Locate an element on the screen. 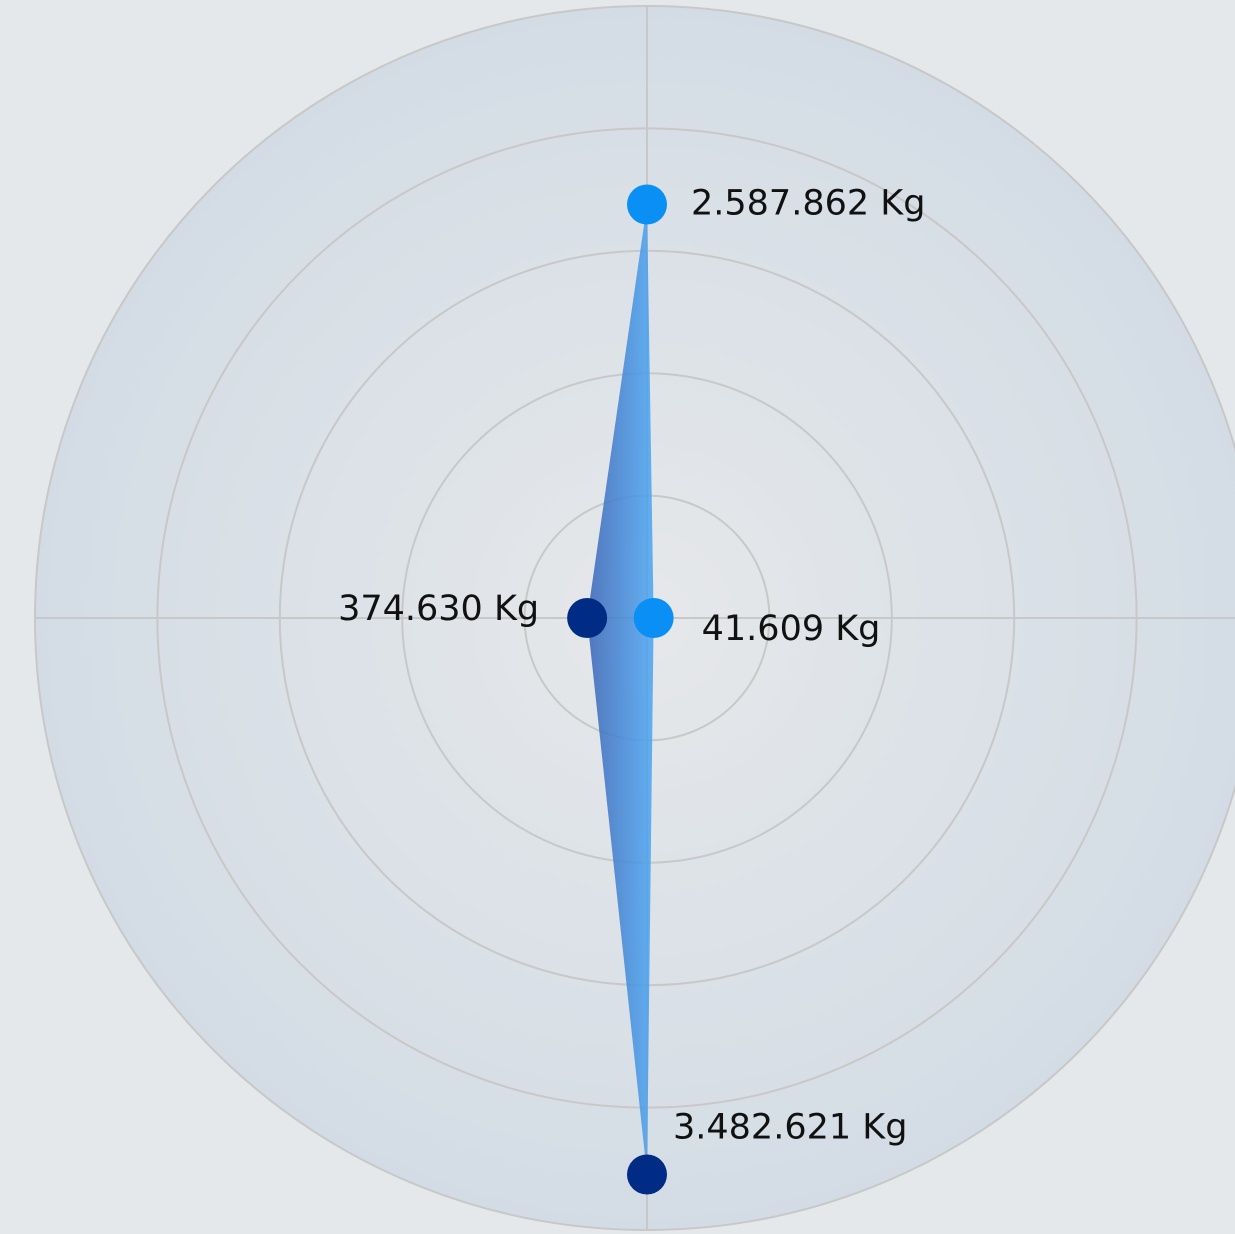  data-label: 3.482.621 Kg is located at coordinates (790, 1127).